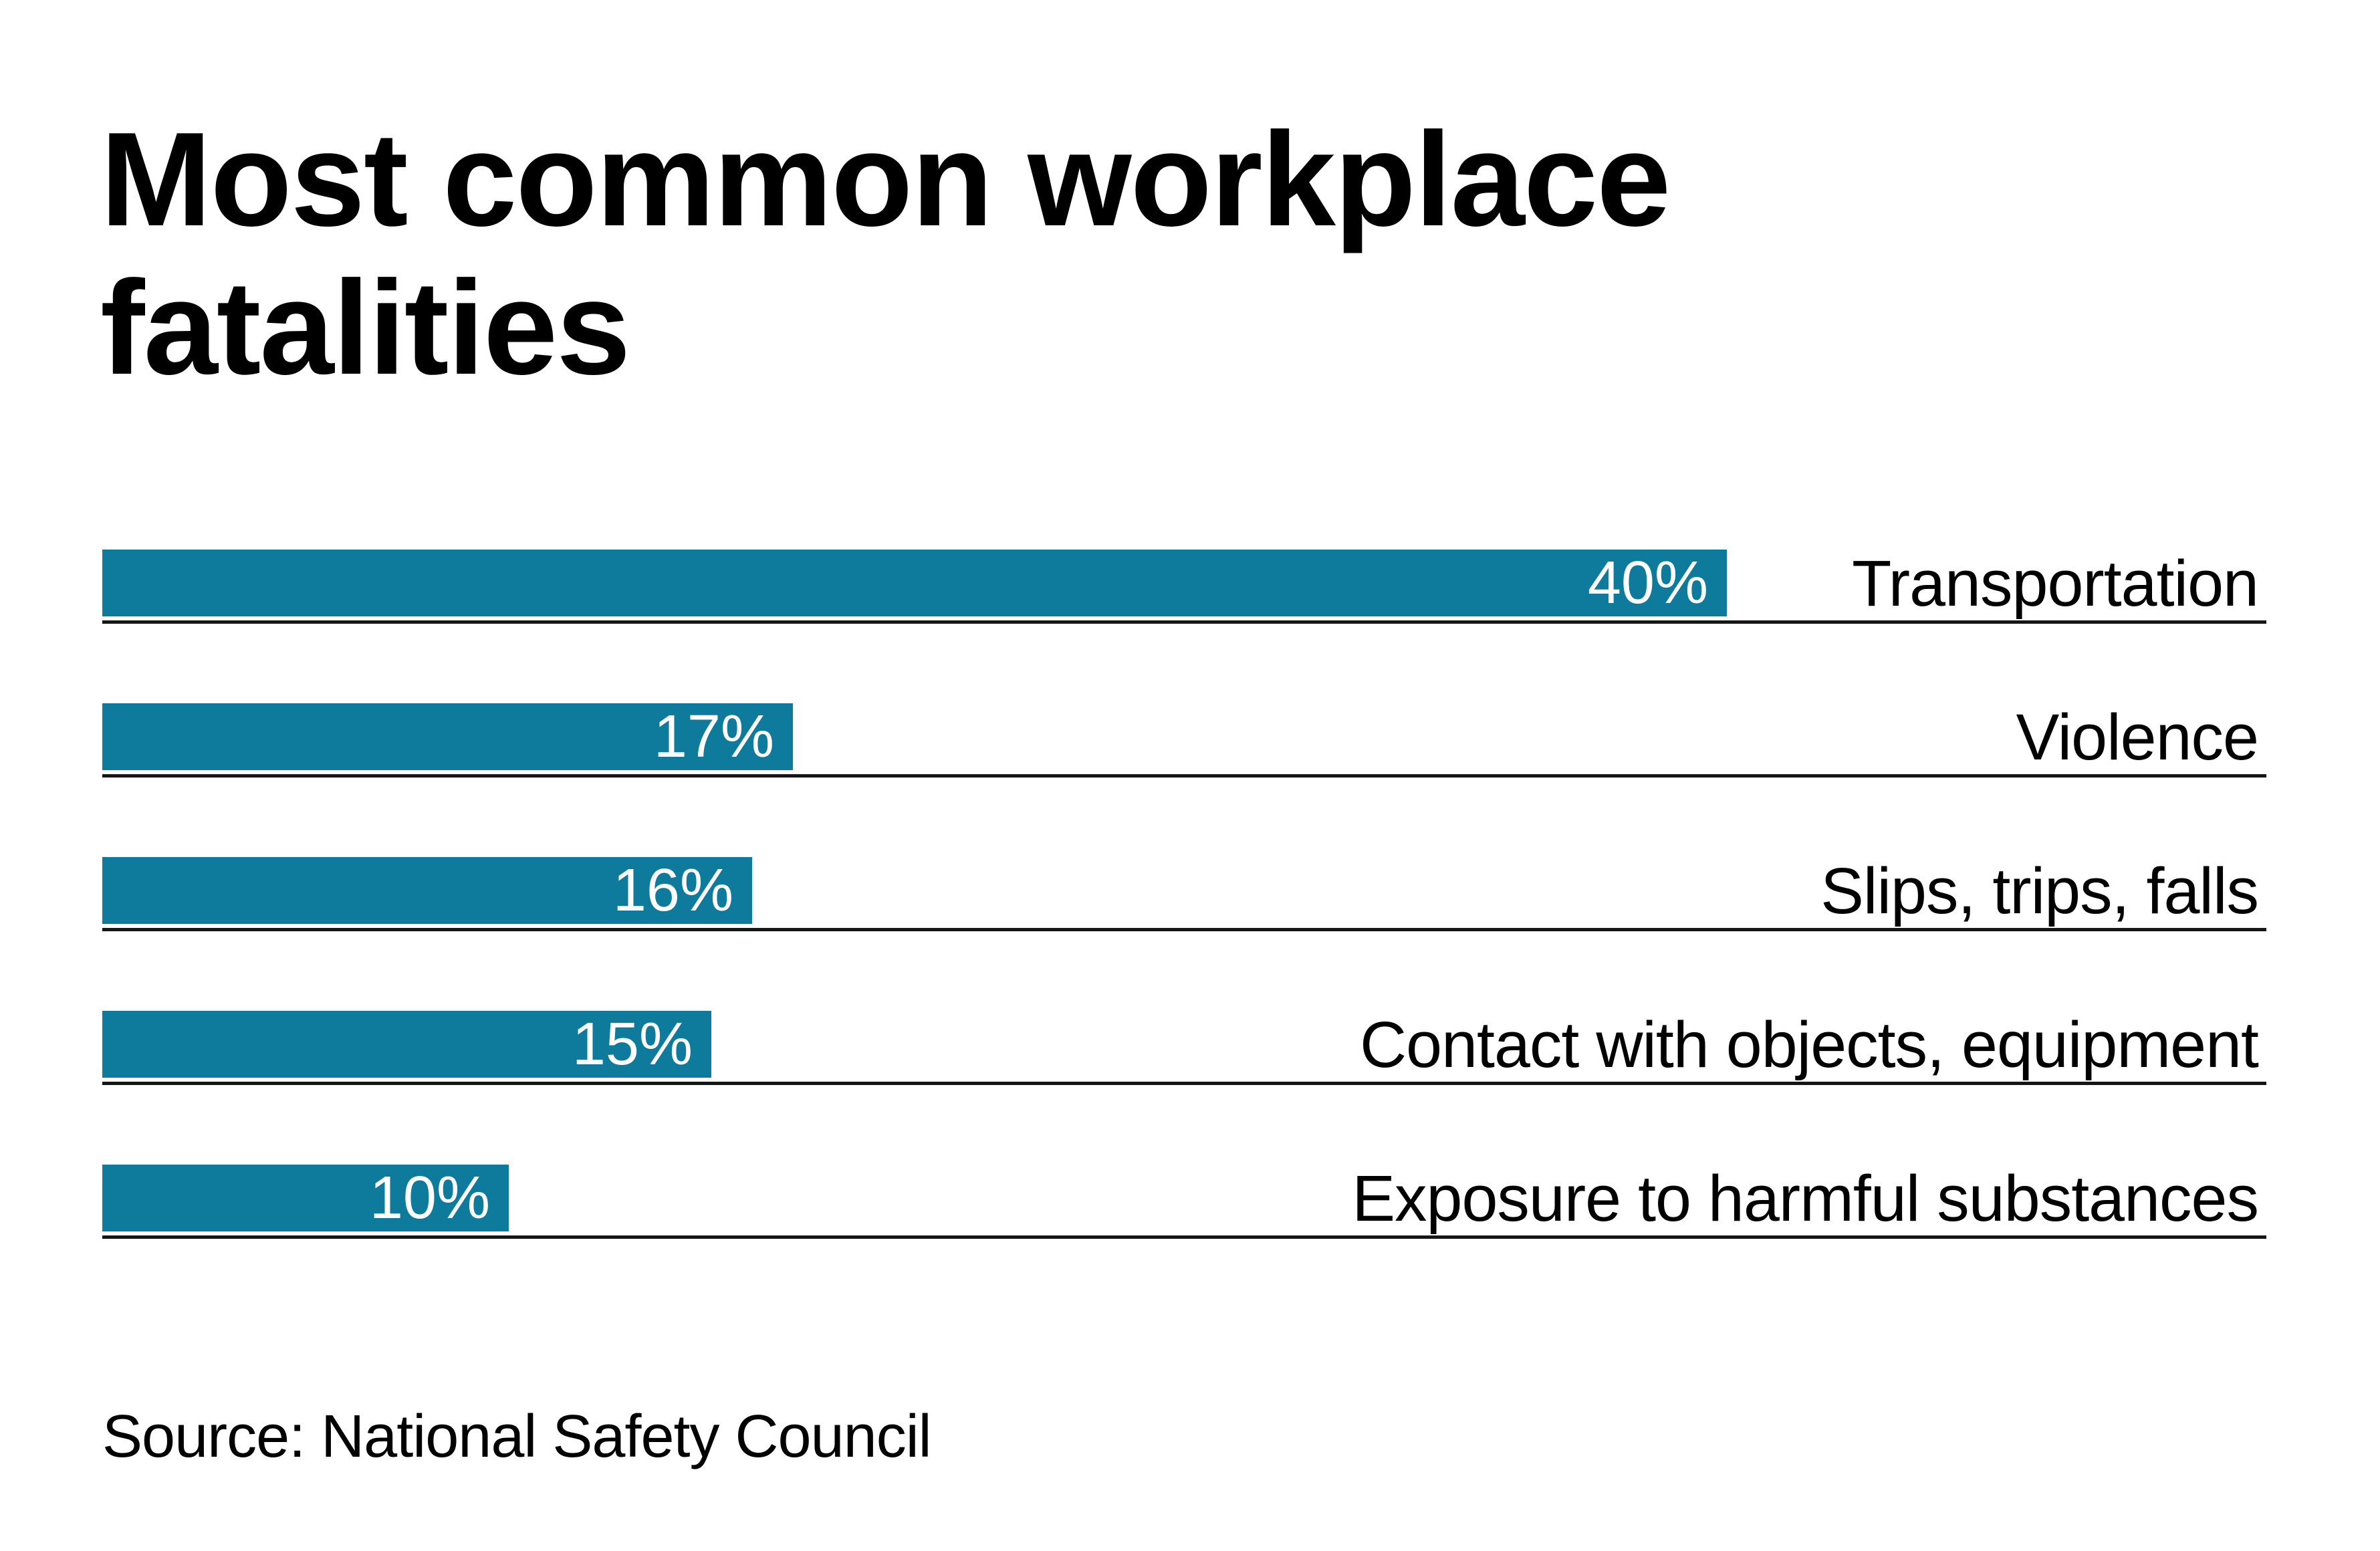 The image size is (2380, 1551). Describe the element at coordinates (429, 1198) in the screenshot. I see `value-label: 10%` at that location.